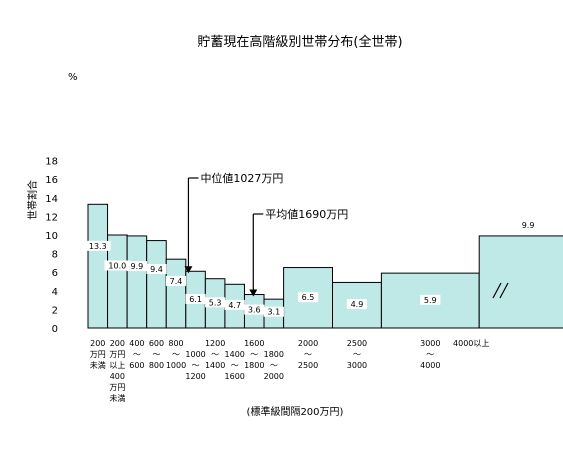 This screenshot has width=563, height=470. Describe the element at coordinates (156, 354) in the screenshot. I see `x-tick-label: 600 ～ 800` at that location.